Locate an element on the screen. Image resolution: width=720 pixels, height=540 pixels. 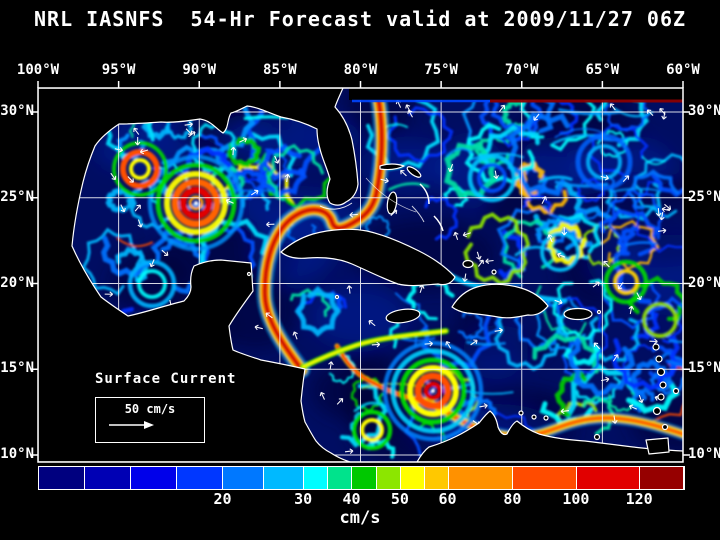
axis-tick-label: 60°W is located at coordinates (683, 70).